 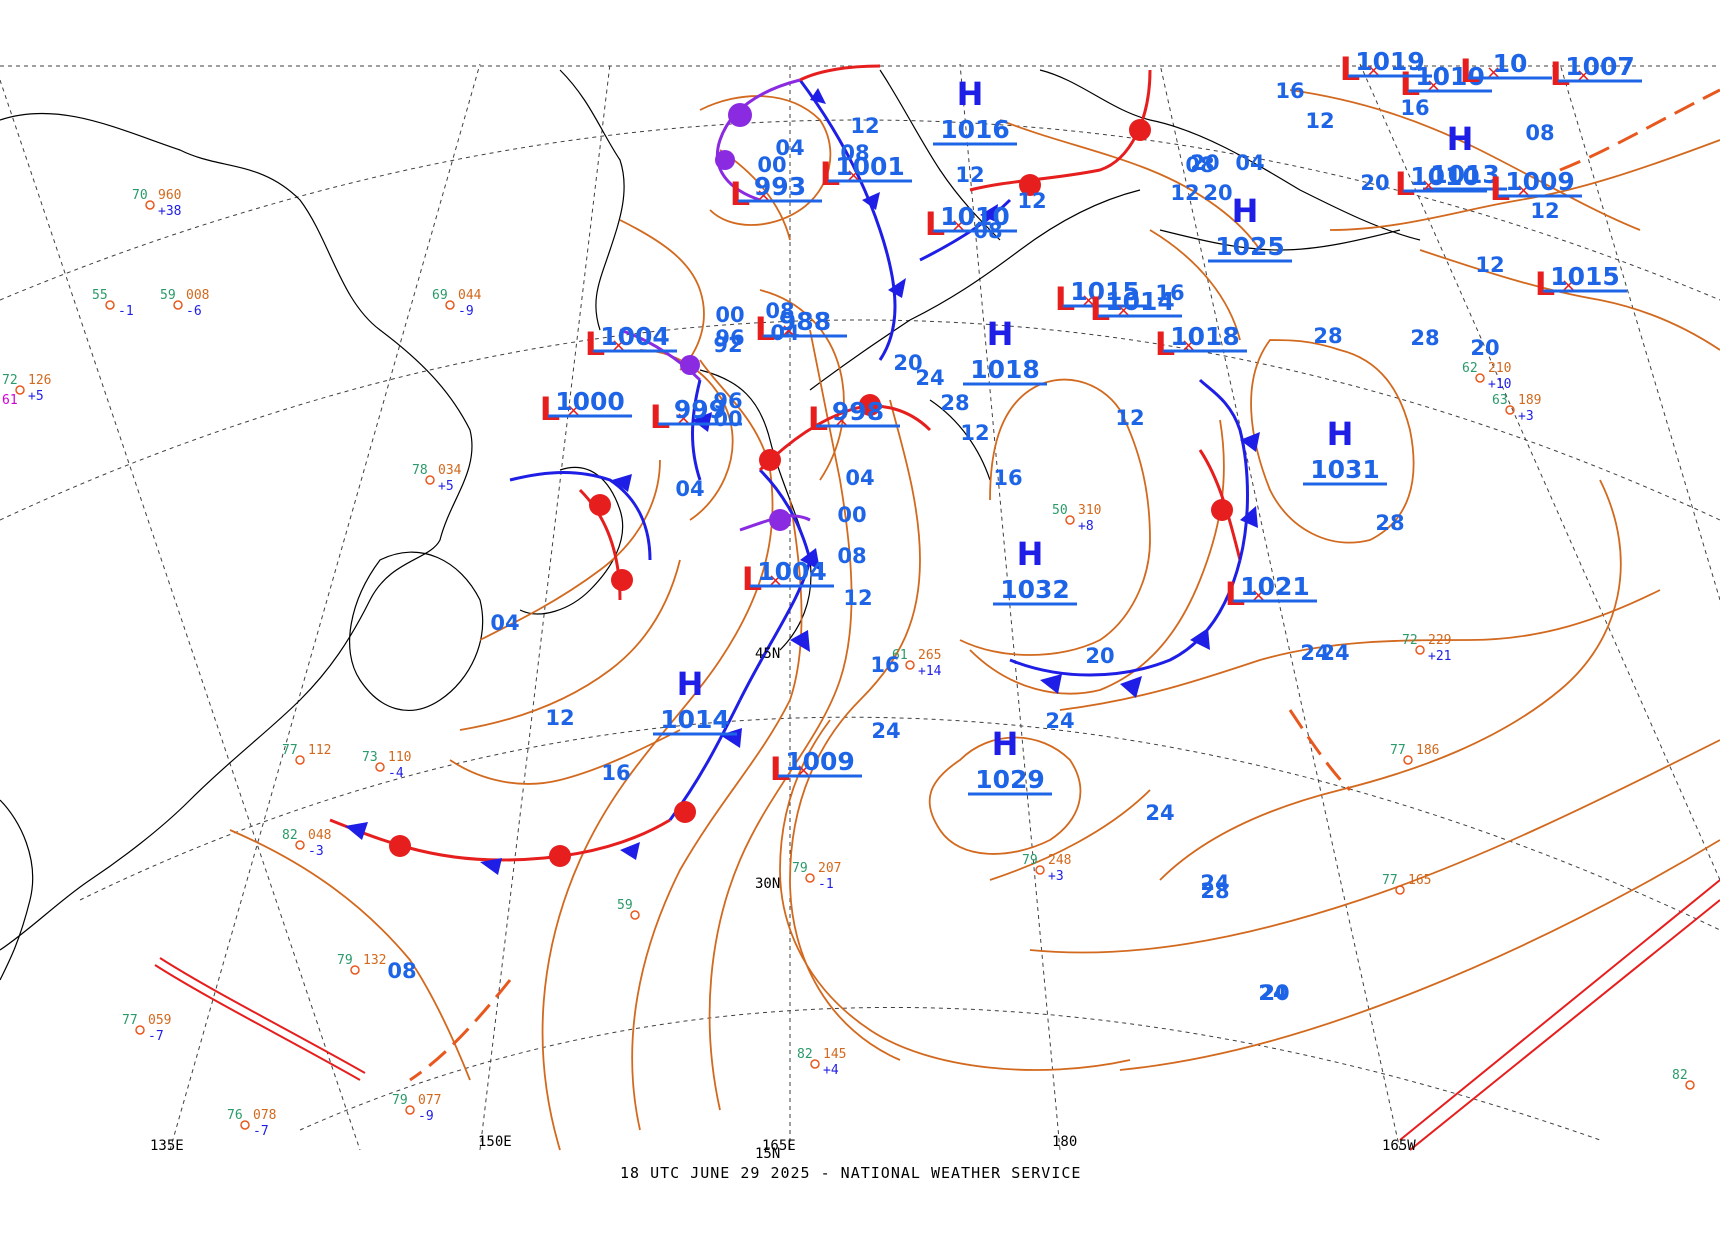 I want to click on station-pressure: 077, so click(x=429, y=1100).